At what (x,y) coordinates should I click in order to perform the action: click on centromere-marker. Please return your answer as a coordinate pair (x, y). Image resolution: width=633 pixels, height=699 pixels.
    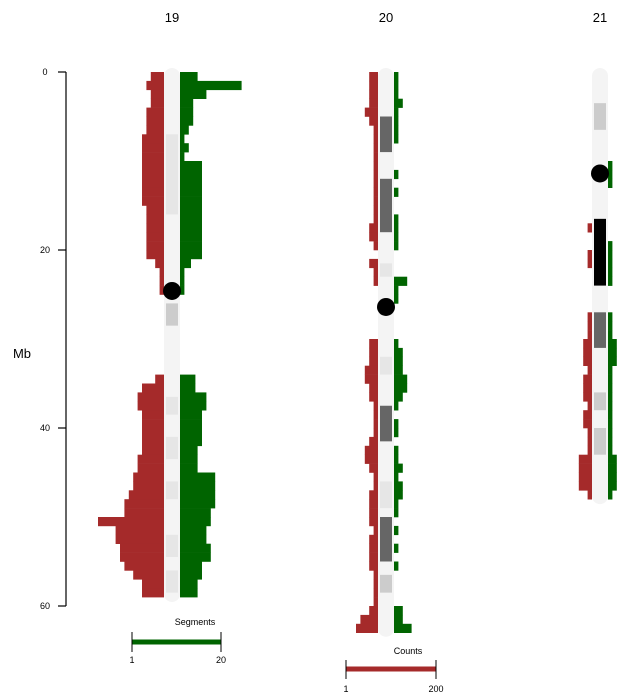
    Looking at the image, I should click on (386, 306).